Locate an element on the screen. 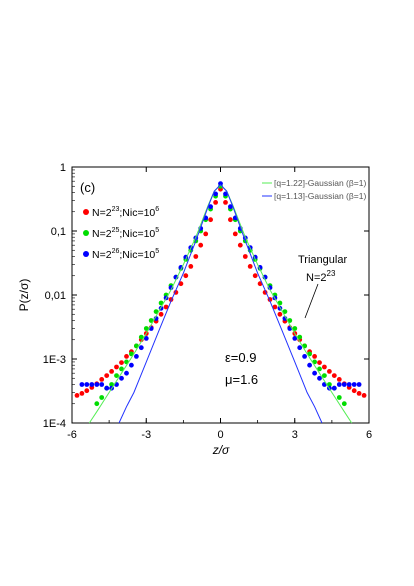  y-tick-label: 1E-3 is located at coordinates (54, 360).